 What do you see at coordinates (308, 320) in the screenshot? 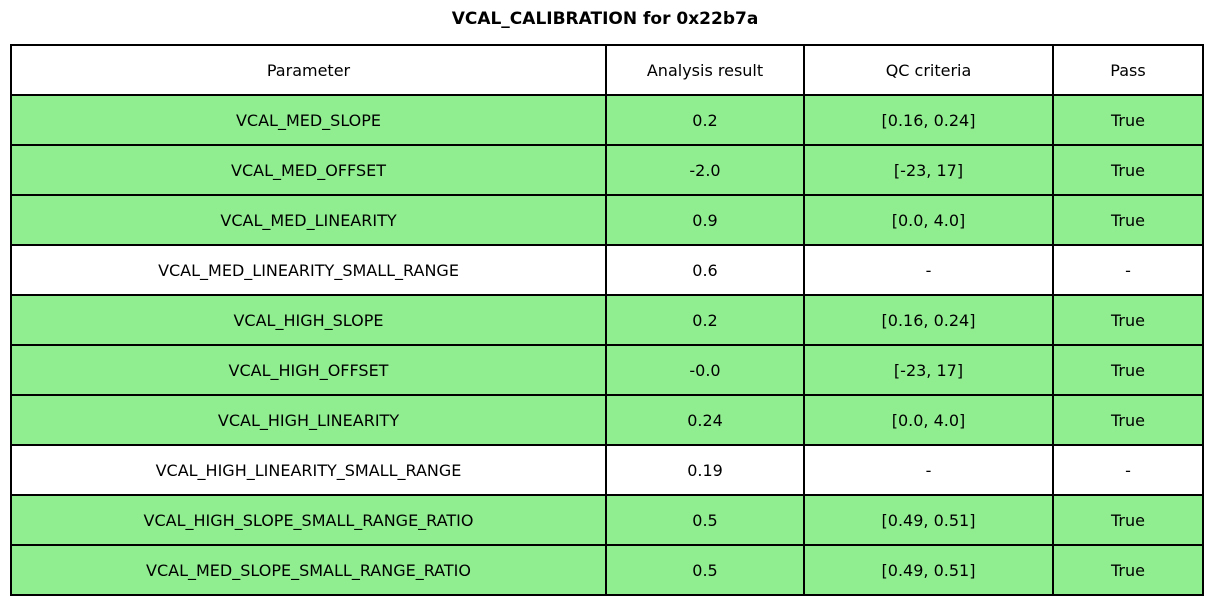
I see `parameter-cell: VCAL_HIGH_SLOPE` at bounding box center [308, 320].